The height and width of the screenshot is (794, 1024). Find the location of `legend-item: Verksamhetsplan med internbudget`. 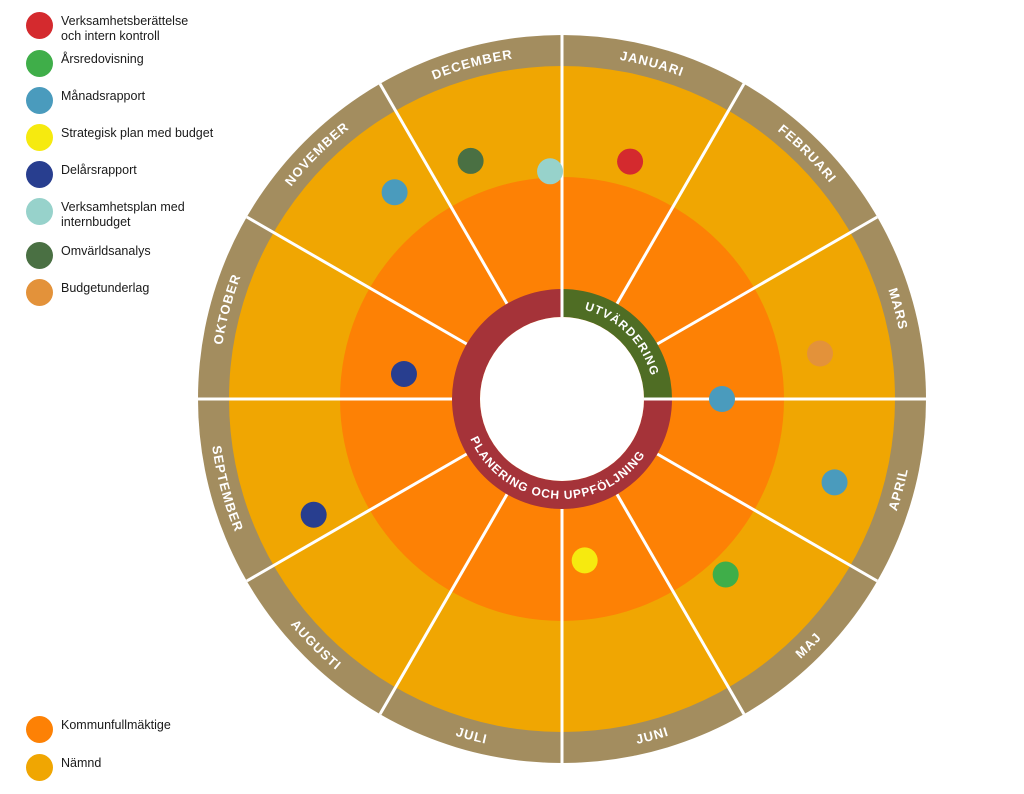

legend-item: Verksamhetsplan med internbudget is located at coordinates (105, 214).